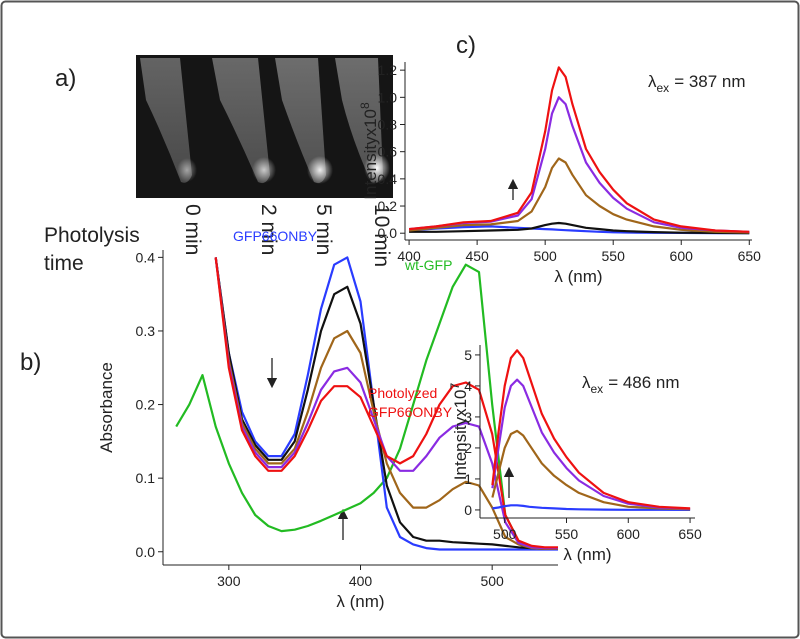 The image size is (800, 639). What do you see at coordinates (365, 105) in the screenshot?
I see `y-axis-label-exponent: 8` at bounding box center [365, 105].